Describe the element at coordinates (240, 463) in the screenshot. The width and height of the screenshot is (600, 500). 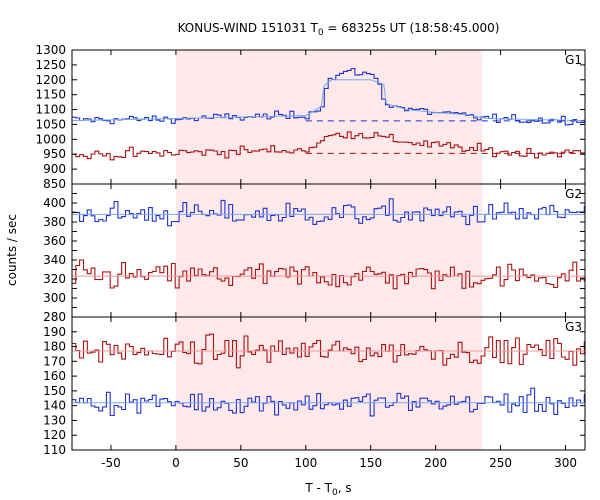
I see `xtick-label: 50` at that location.